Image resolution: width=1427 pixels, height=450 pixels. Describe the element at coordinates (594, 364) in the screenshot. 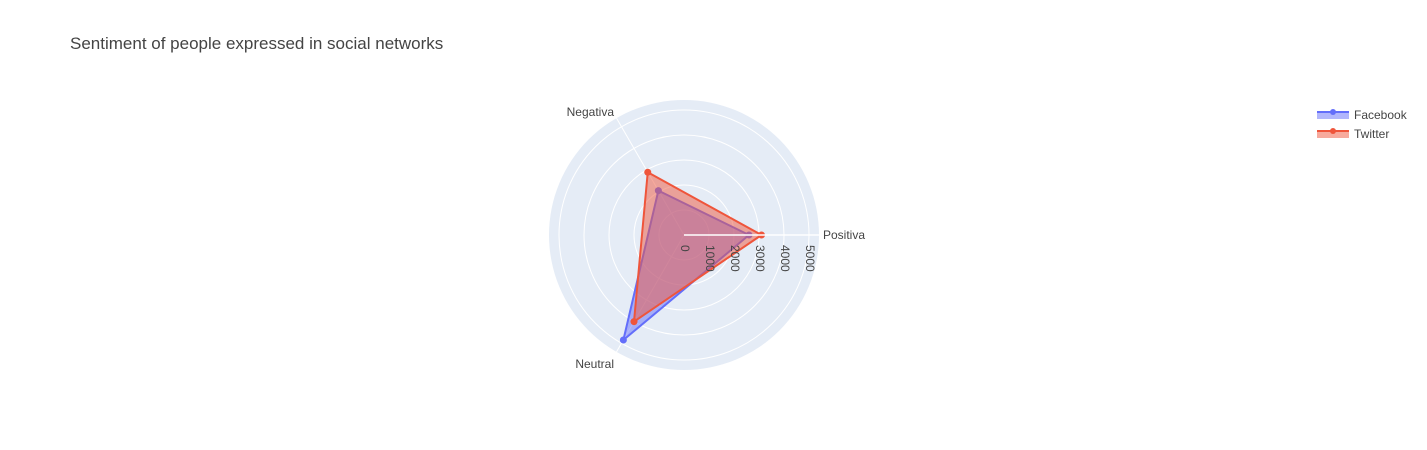

I see `angular-label-neutral: Neutral` at that location.